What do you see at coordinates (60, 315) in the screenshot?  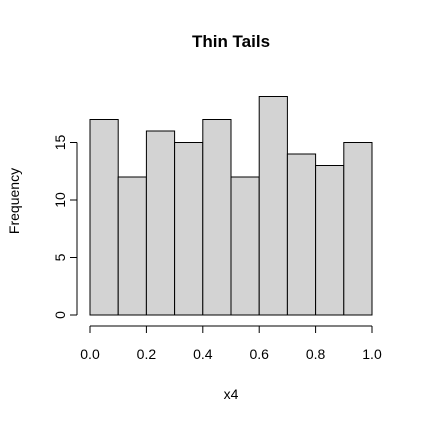 I see `y-tick-label: 0` at bounding box center [60, 315].